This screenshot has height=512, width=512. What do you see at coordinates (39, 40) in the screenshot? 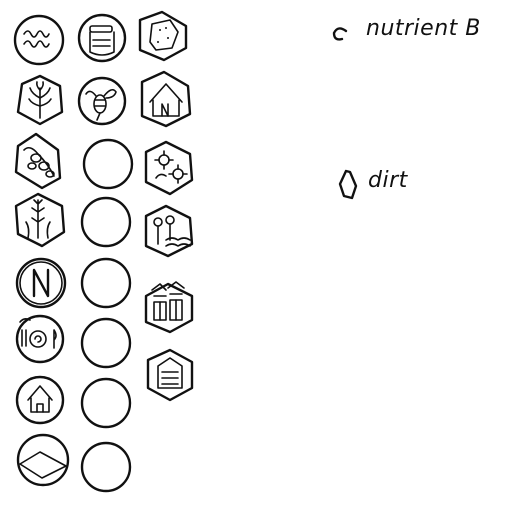
I see `water-circle-icon` at bounding box center [39, 40].